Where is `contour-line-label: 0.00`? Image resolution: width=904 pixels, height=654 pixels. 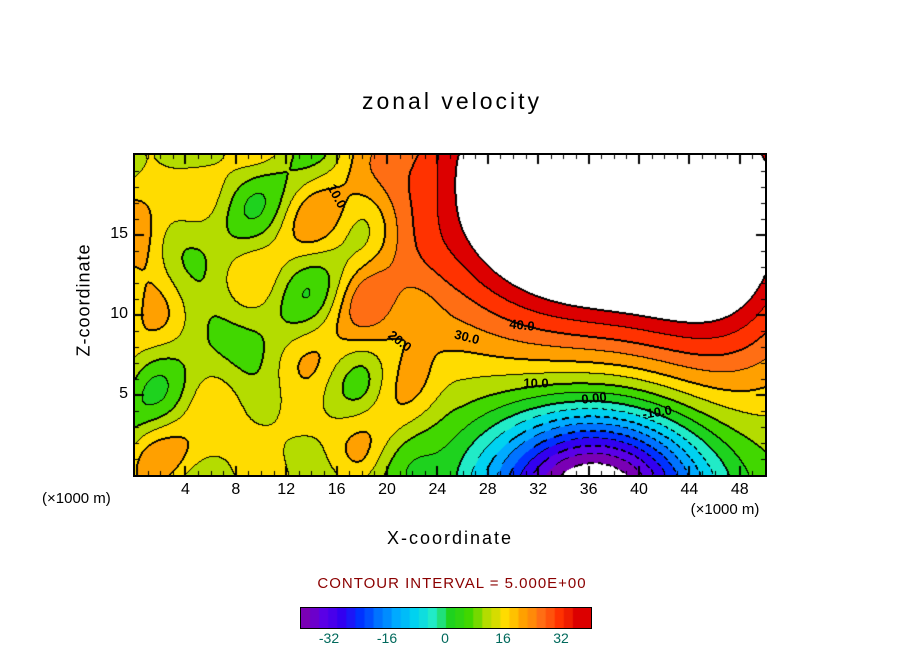 contour-line-label: 0.00 is located at coordinates (594, 398).